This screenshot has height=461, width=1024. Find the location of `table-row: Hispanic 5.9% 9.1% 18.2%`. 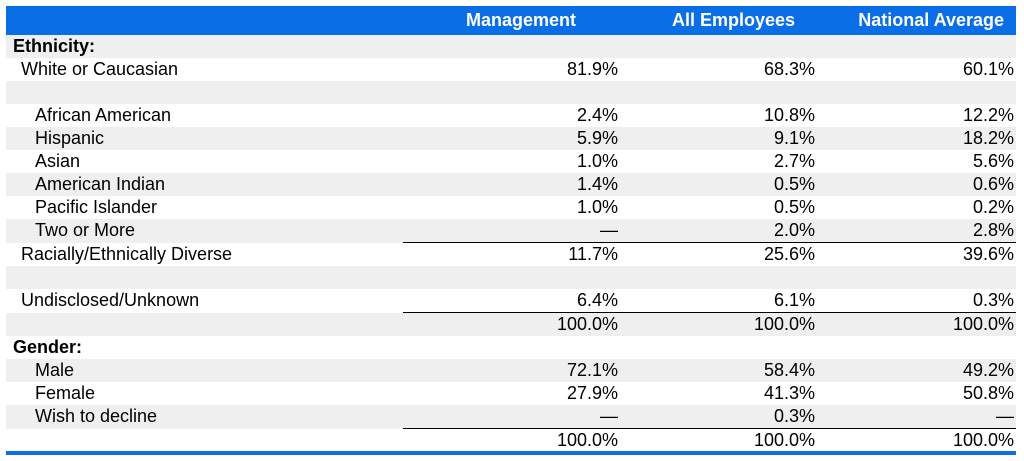

table-row: Hispanic 5.9% 9.1% 18.2% is located at coordinates (511, 138).